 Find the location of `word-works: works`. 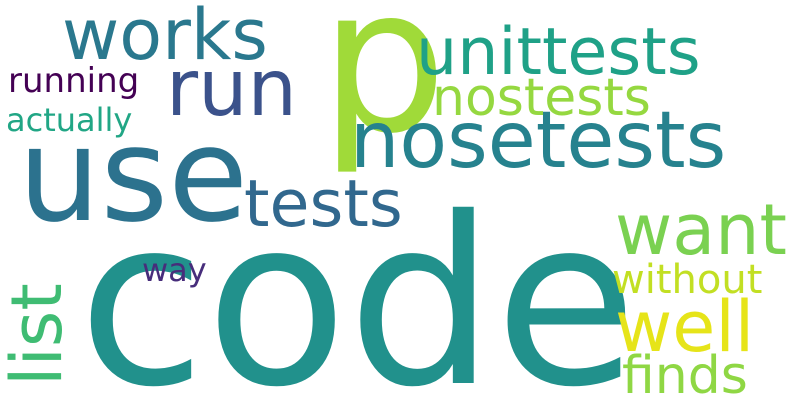

word-works: works is located at coordinates (165, 35).